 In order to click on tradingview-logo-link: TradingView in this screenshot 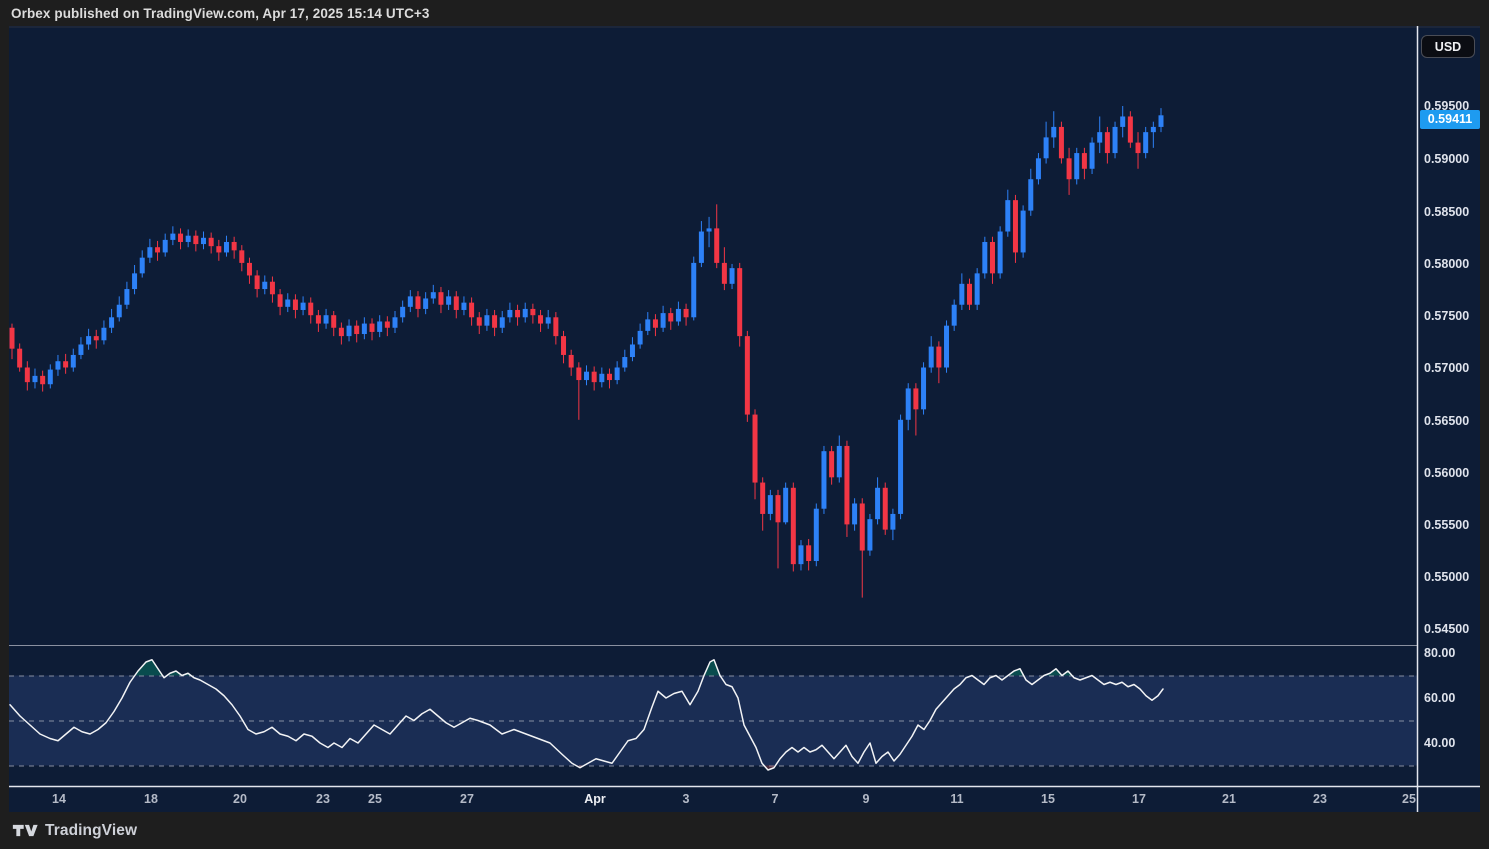, I will do `click(74, 831)`.